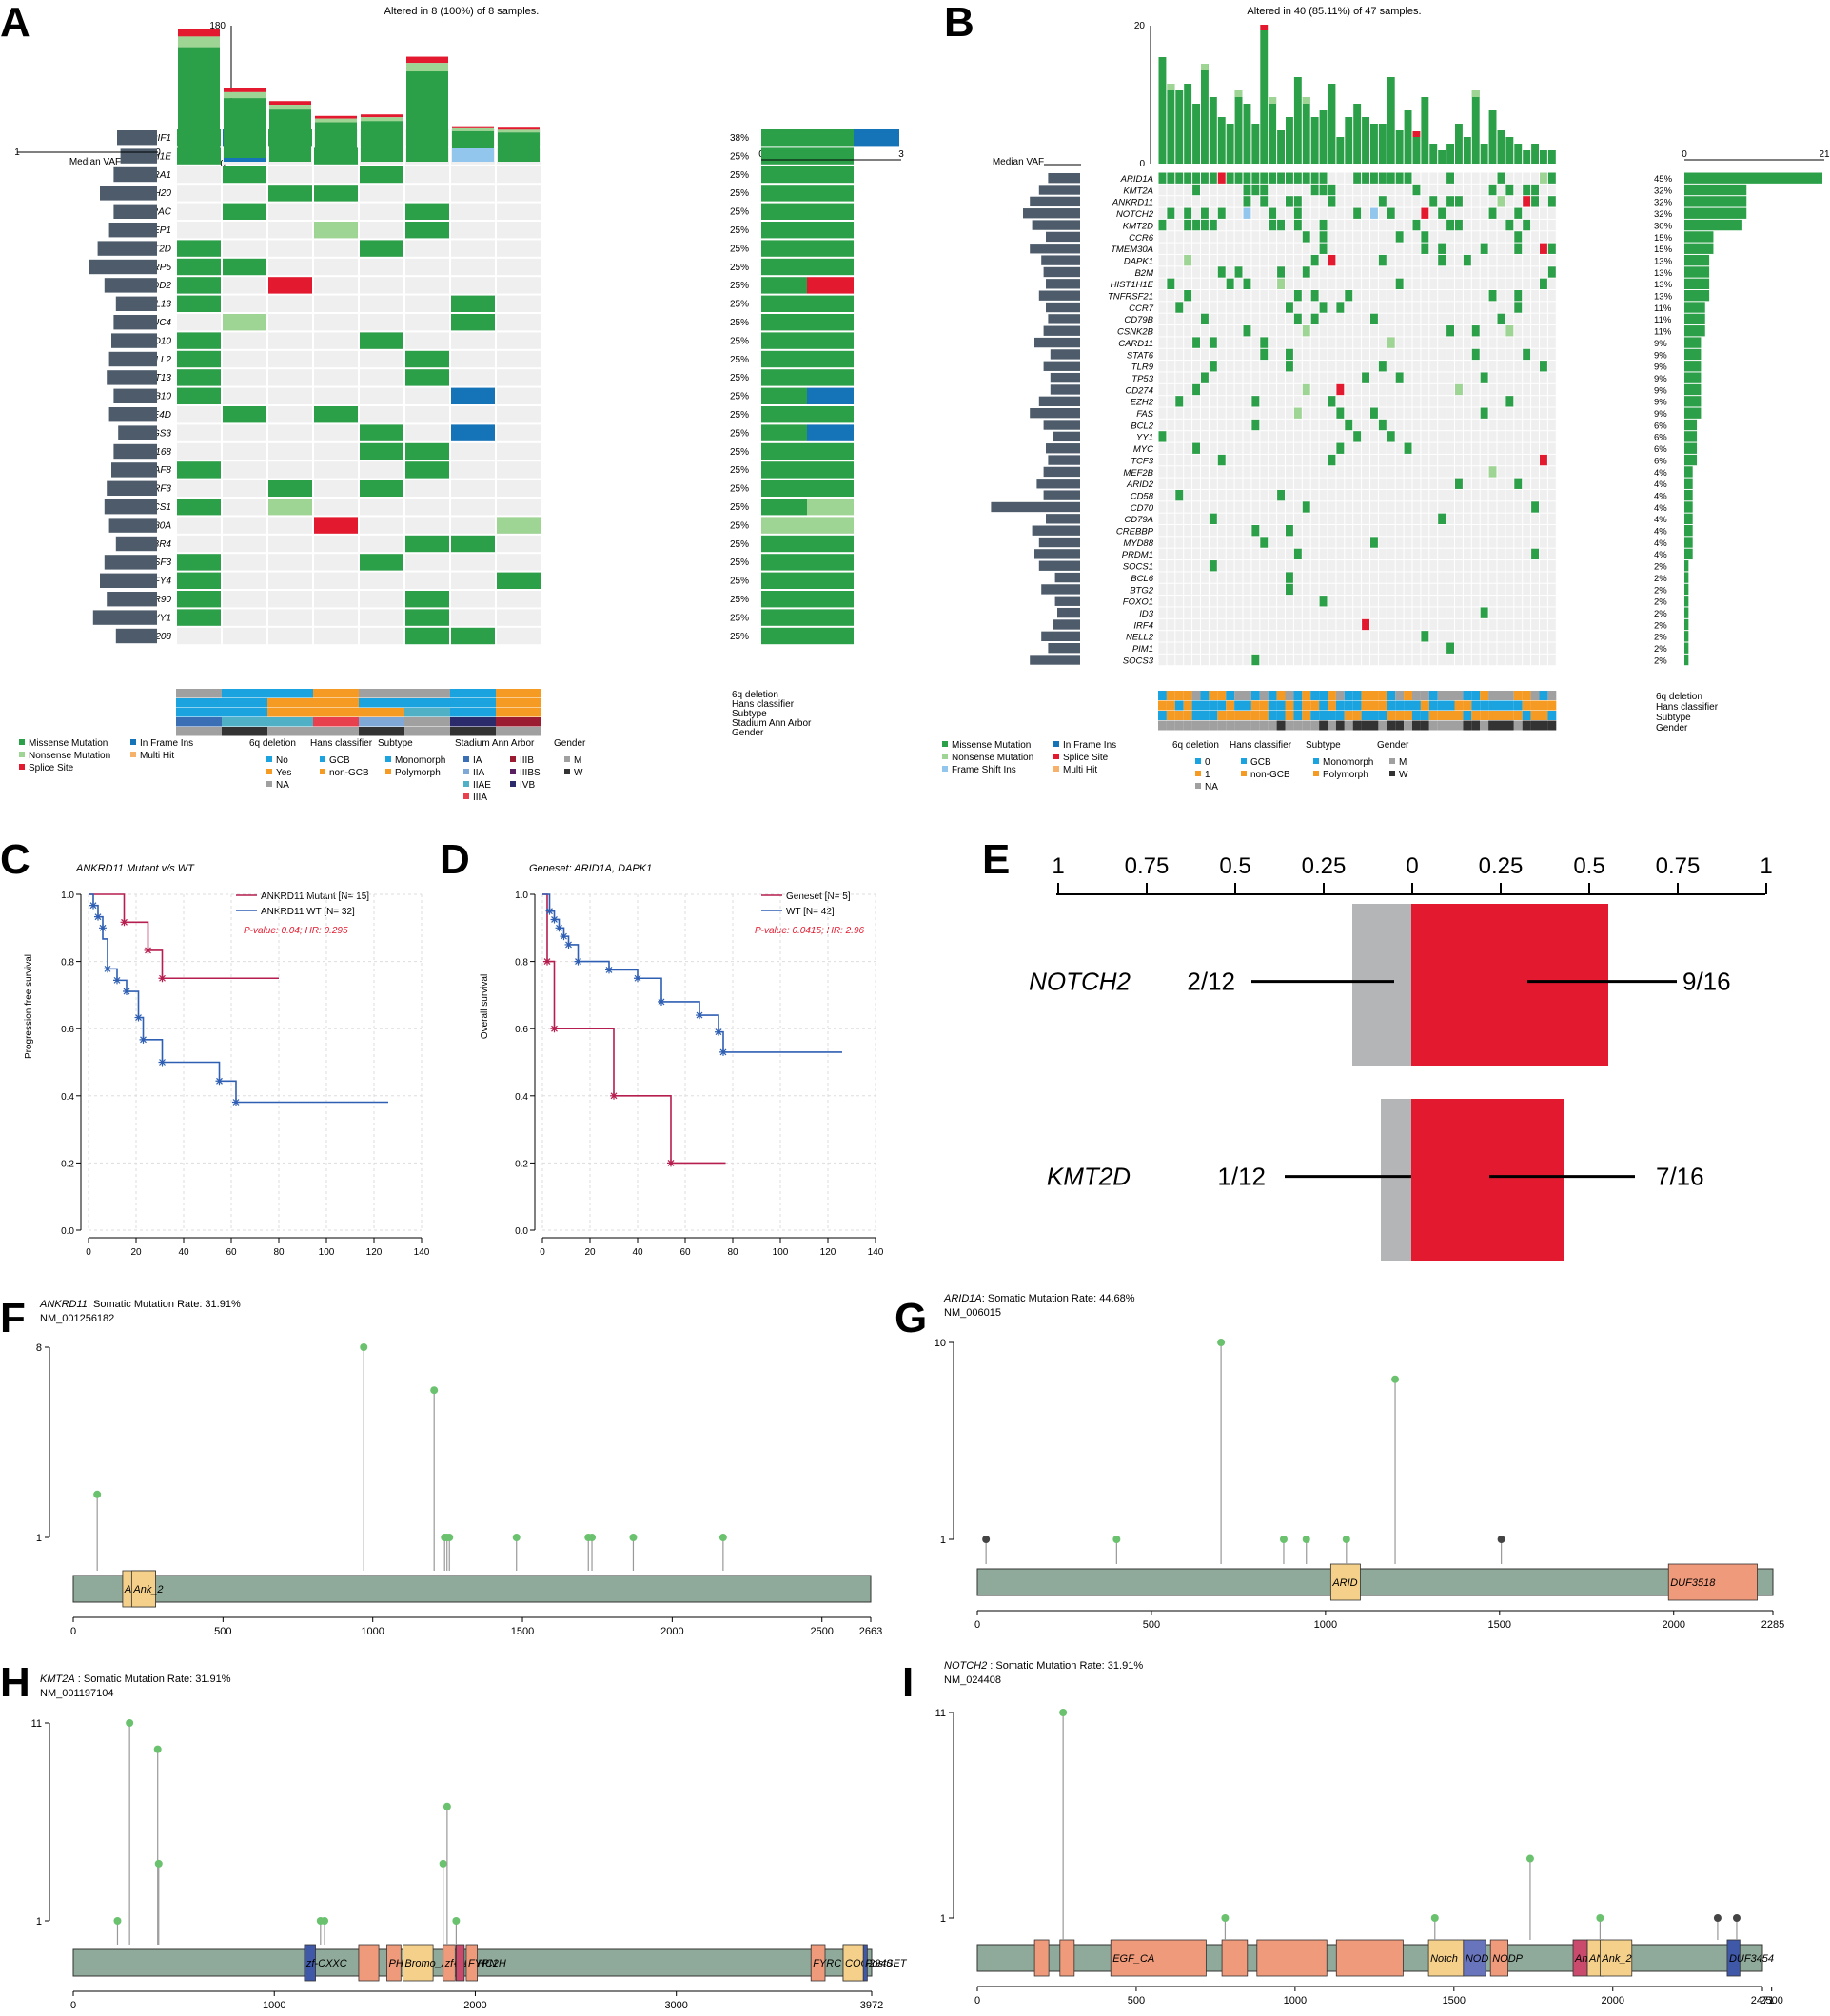 The width and height of the screenshot is (1830, 2016). I want to click on km-censor-mark, so click(564, 936).